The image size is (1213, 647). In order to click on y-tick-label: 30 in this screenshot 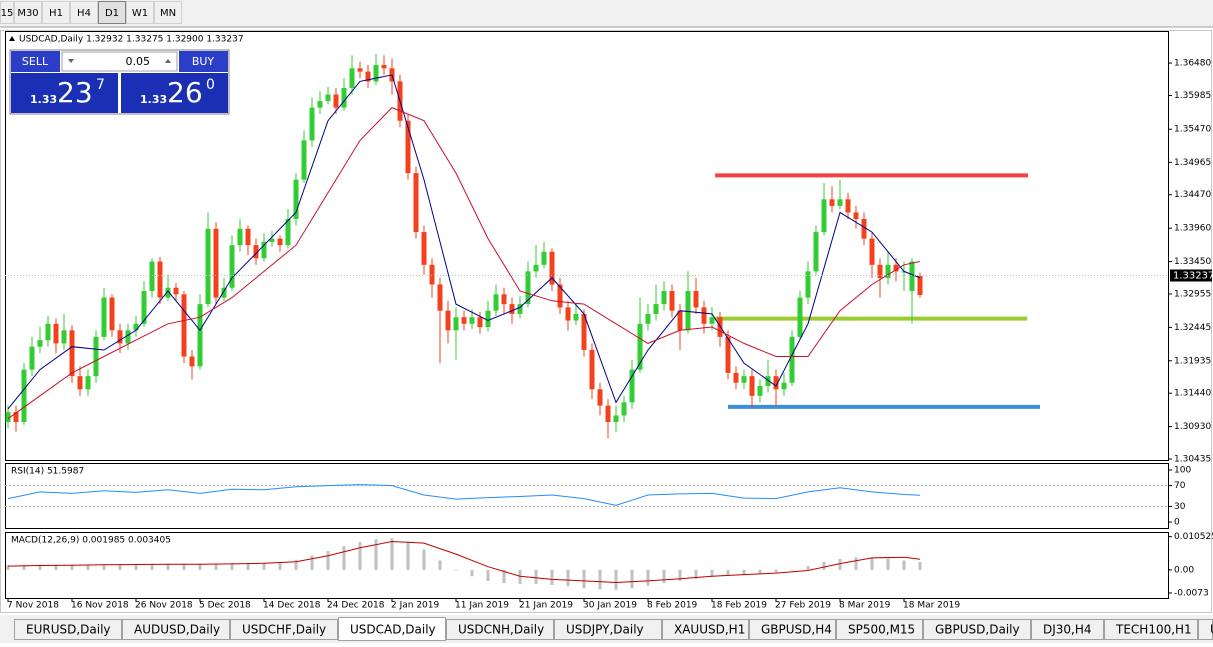, I will do `click(1180, 507)`.